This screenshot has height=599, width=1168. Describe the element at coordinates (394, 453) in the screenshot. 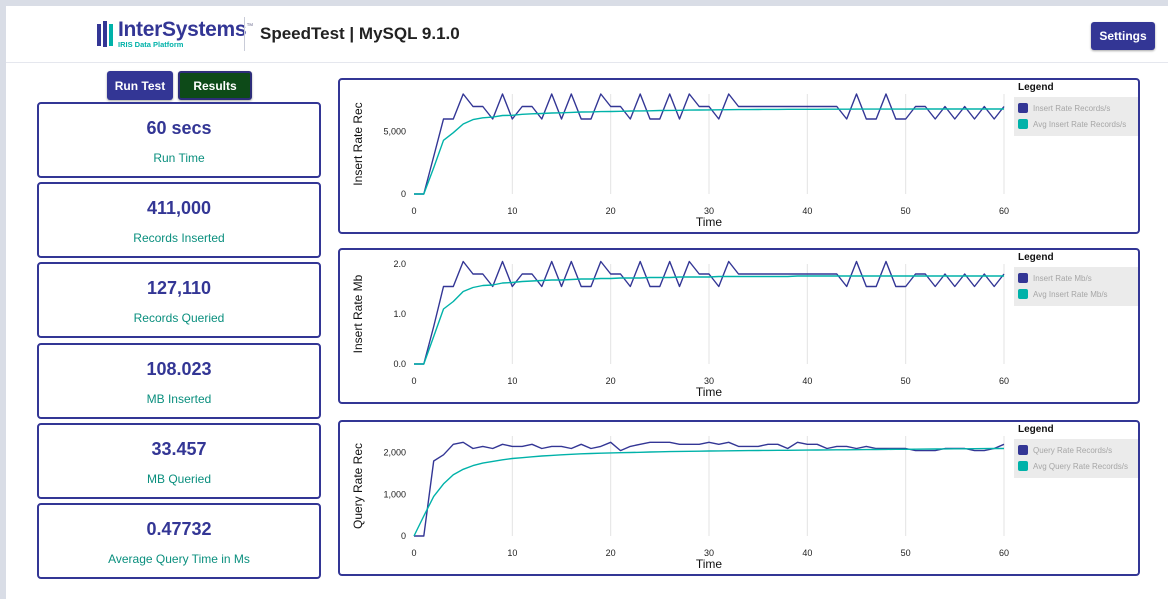

I see `y-tick-label: 2,000` at that location.